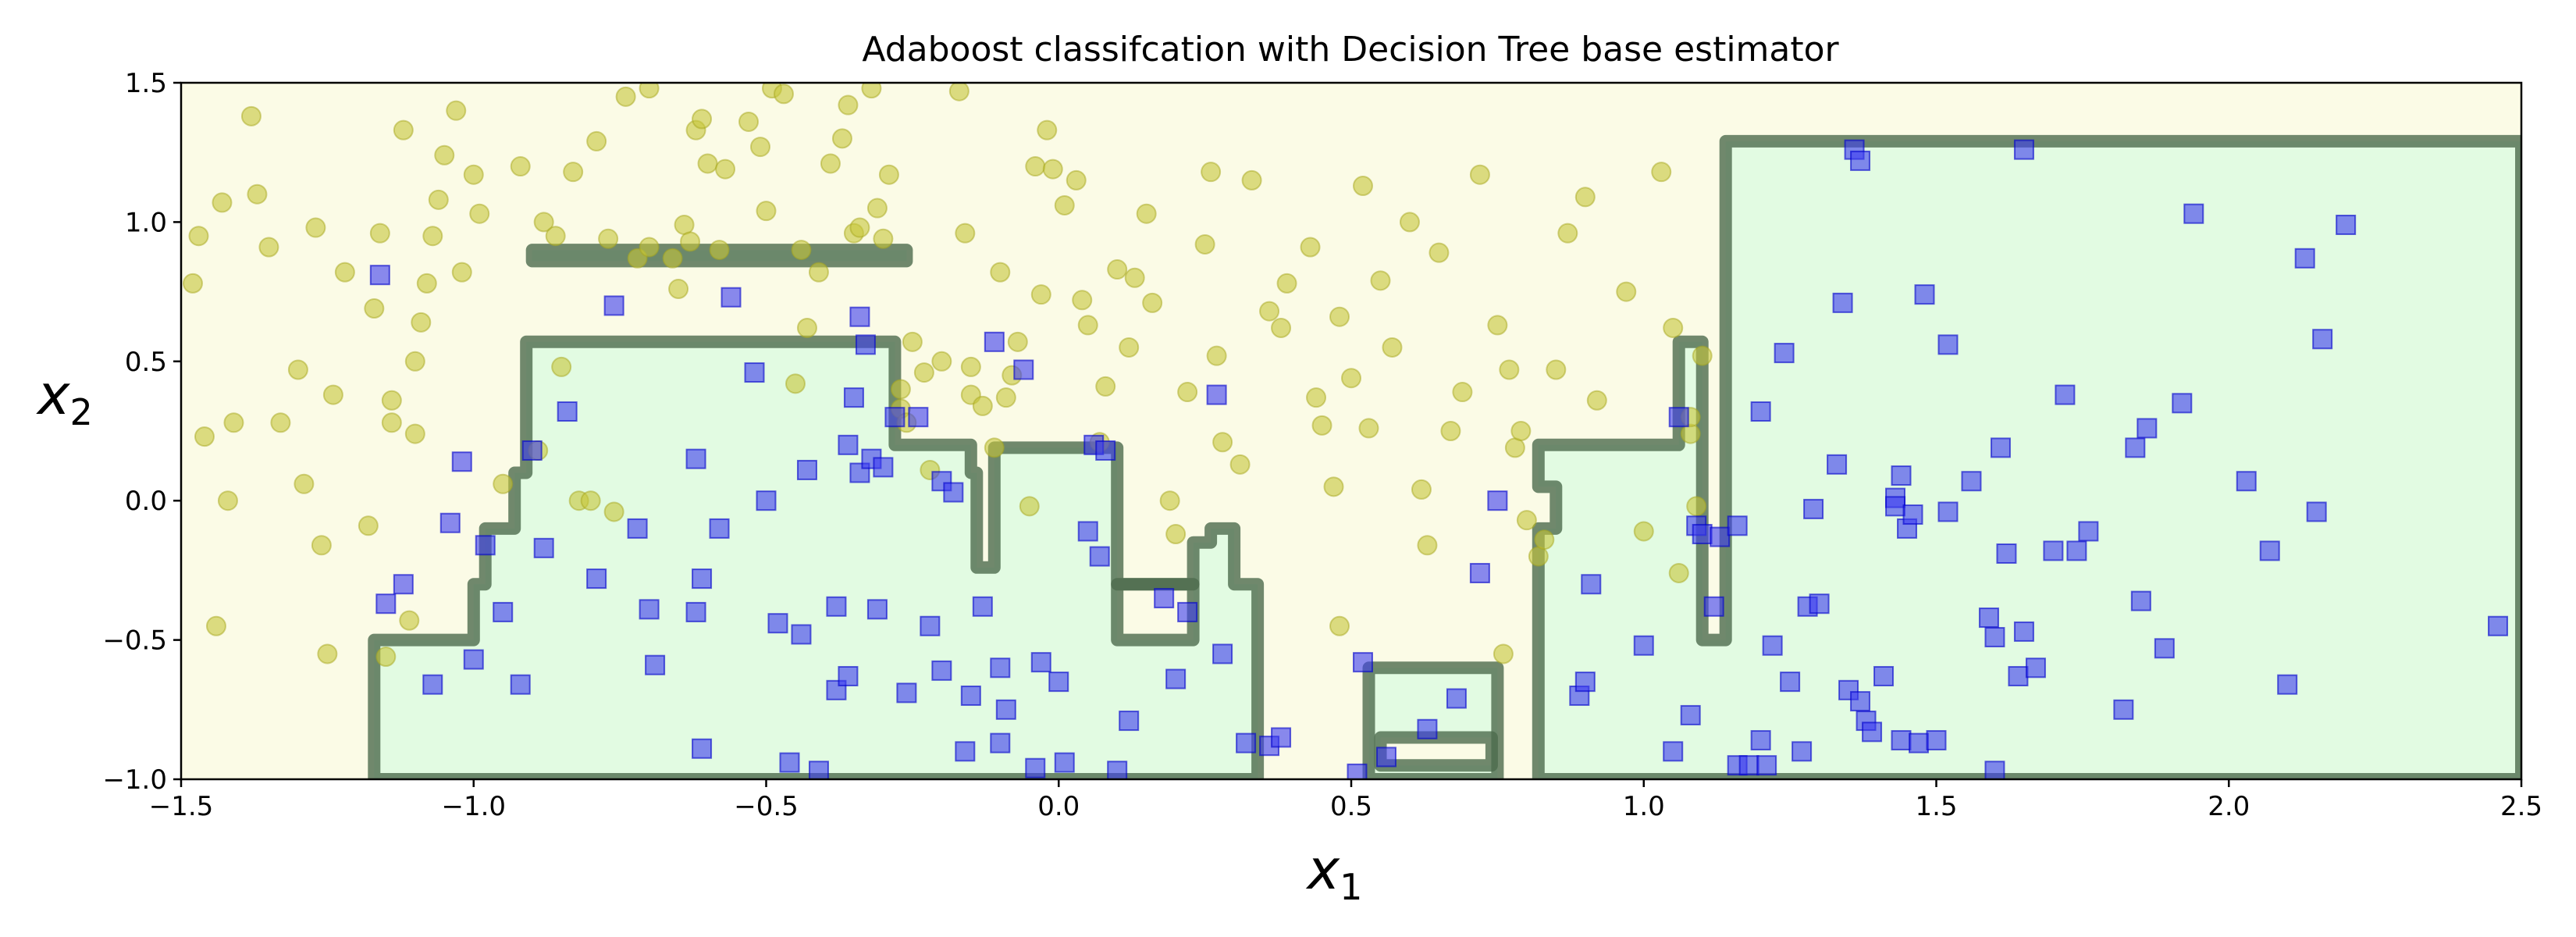 The image size is (2576, 937). Describe the element at coordinates (181, 806) in the screenshot. I see `x-tick-label: −1.5` at that location.